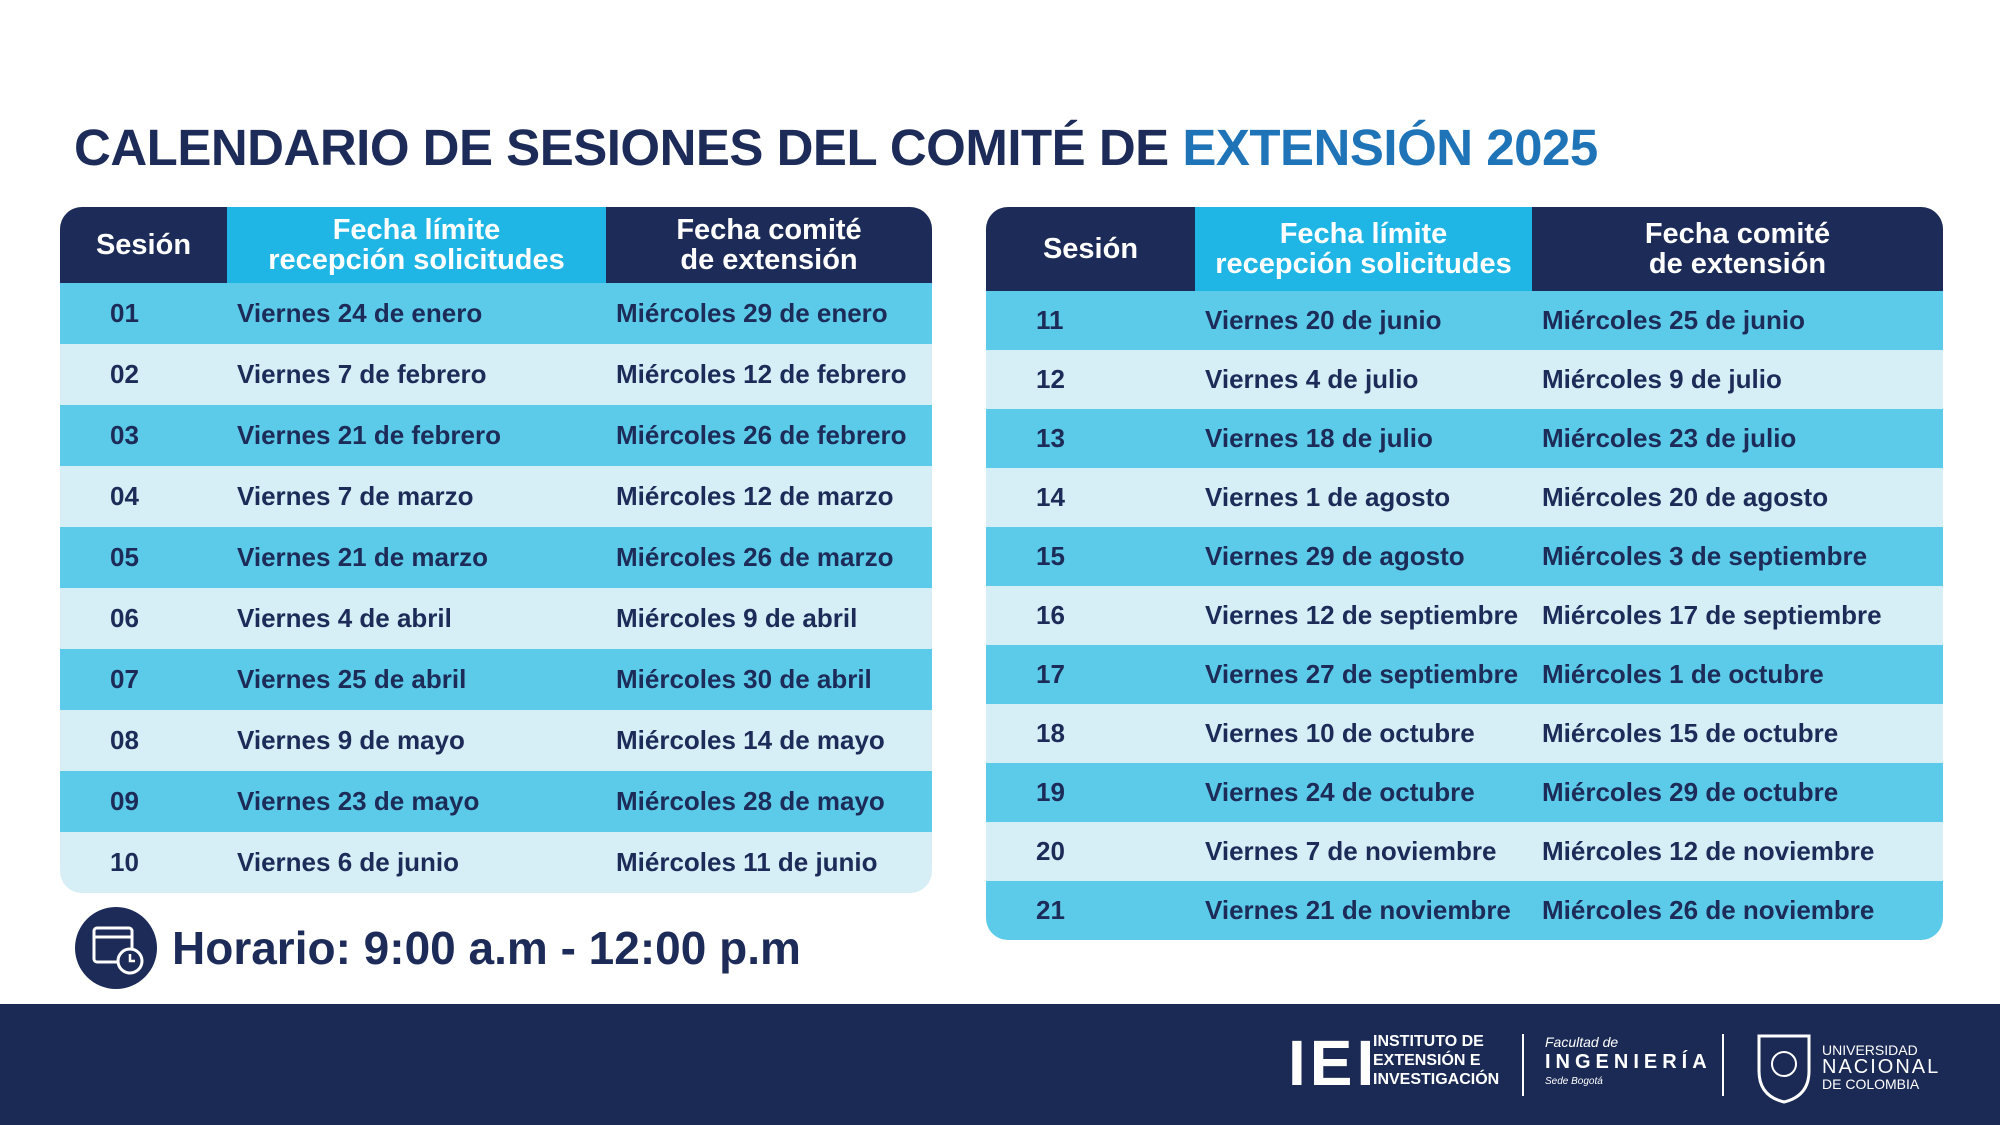  I want to click on schedule-text: Horario: 9:00 a.m - 12:00 p.m, so click(486, 948).